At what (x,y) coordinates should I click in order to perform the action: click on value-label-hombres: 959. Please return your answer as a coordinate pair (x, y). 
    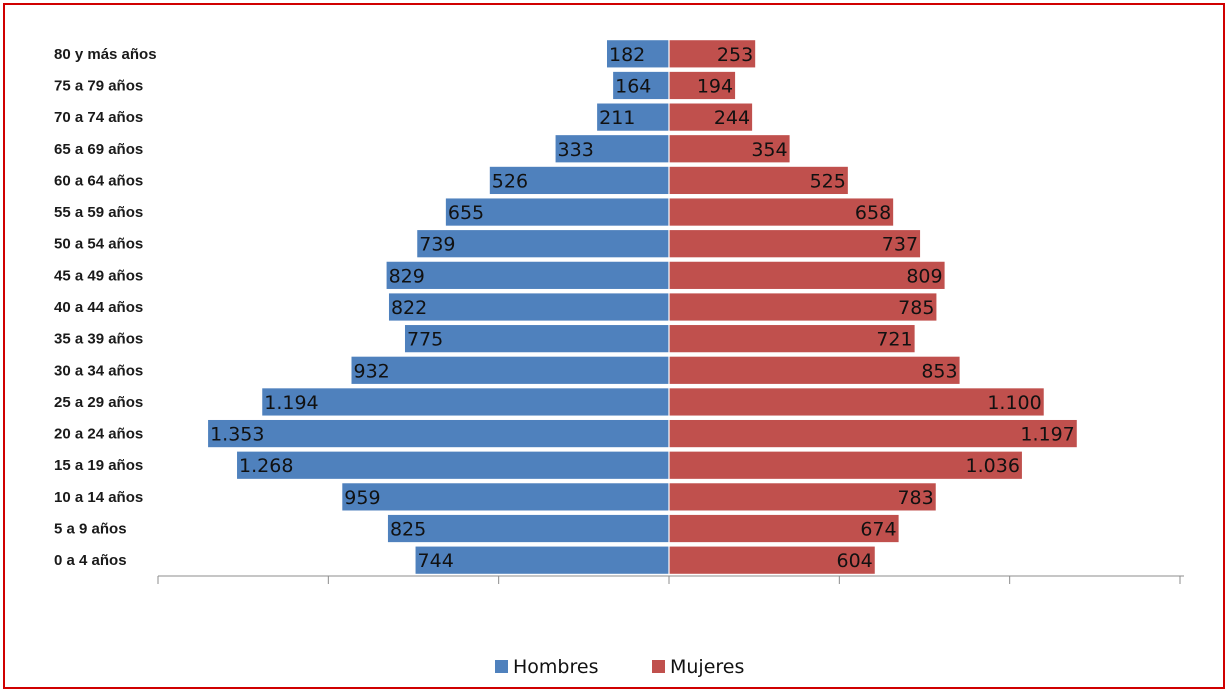
    Looking at the image, I should click on (362, 498).